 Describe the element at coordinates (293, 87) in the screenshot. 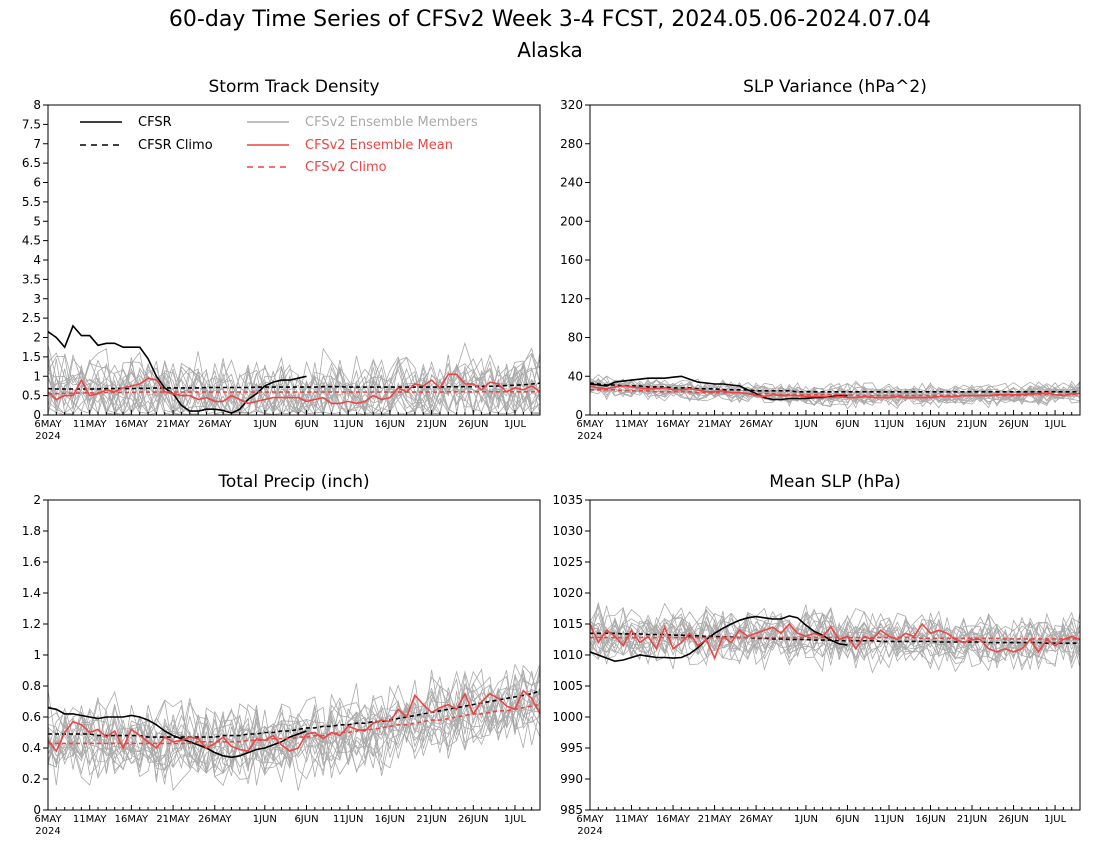

I see `panel-title: Storm Track Density` at that location.